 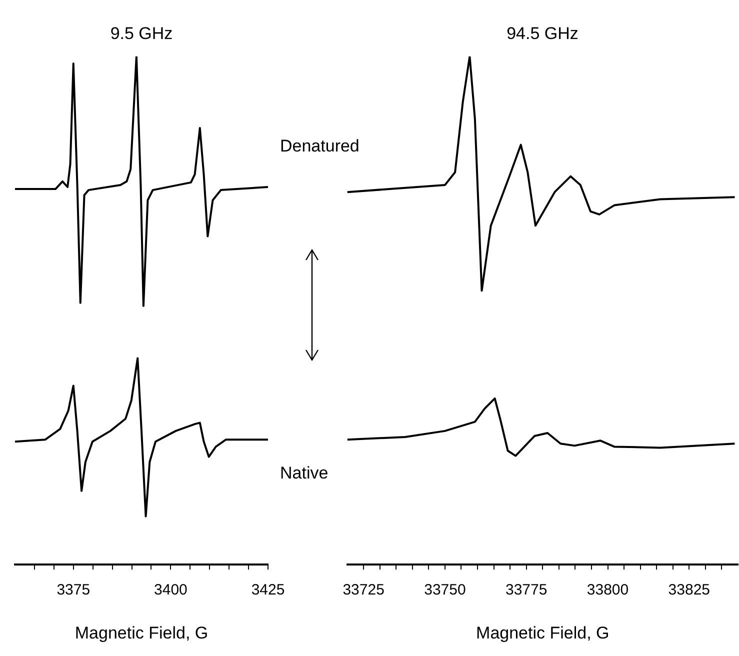 What do you see at coordinates (363, 590) in the screenshot?
I see `x-tick-label: 33725` at bounding box center [363, 590].